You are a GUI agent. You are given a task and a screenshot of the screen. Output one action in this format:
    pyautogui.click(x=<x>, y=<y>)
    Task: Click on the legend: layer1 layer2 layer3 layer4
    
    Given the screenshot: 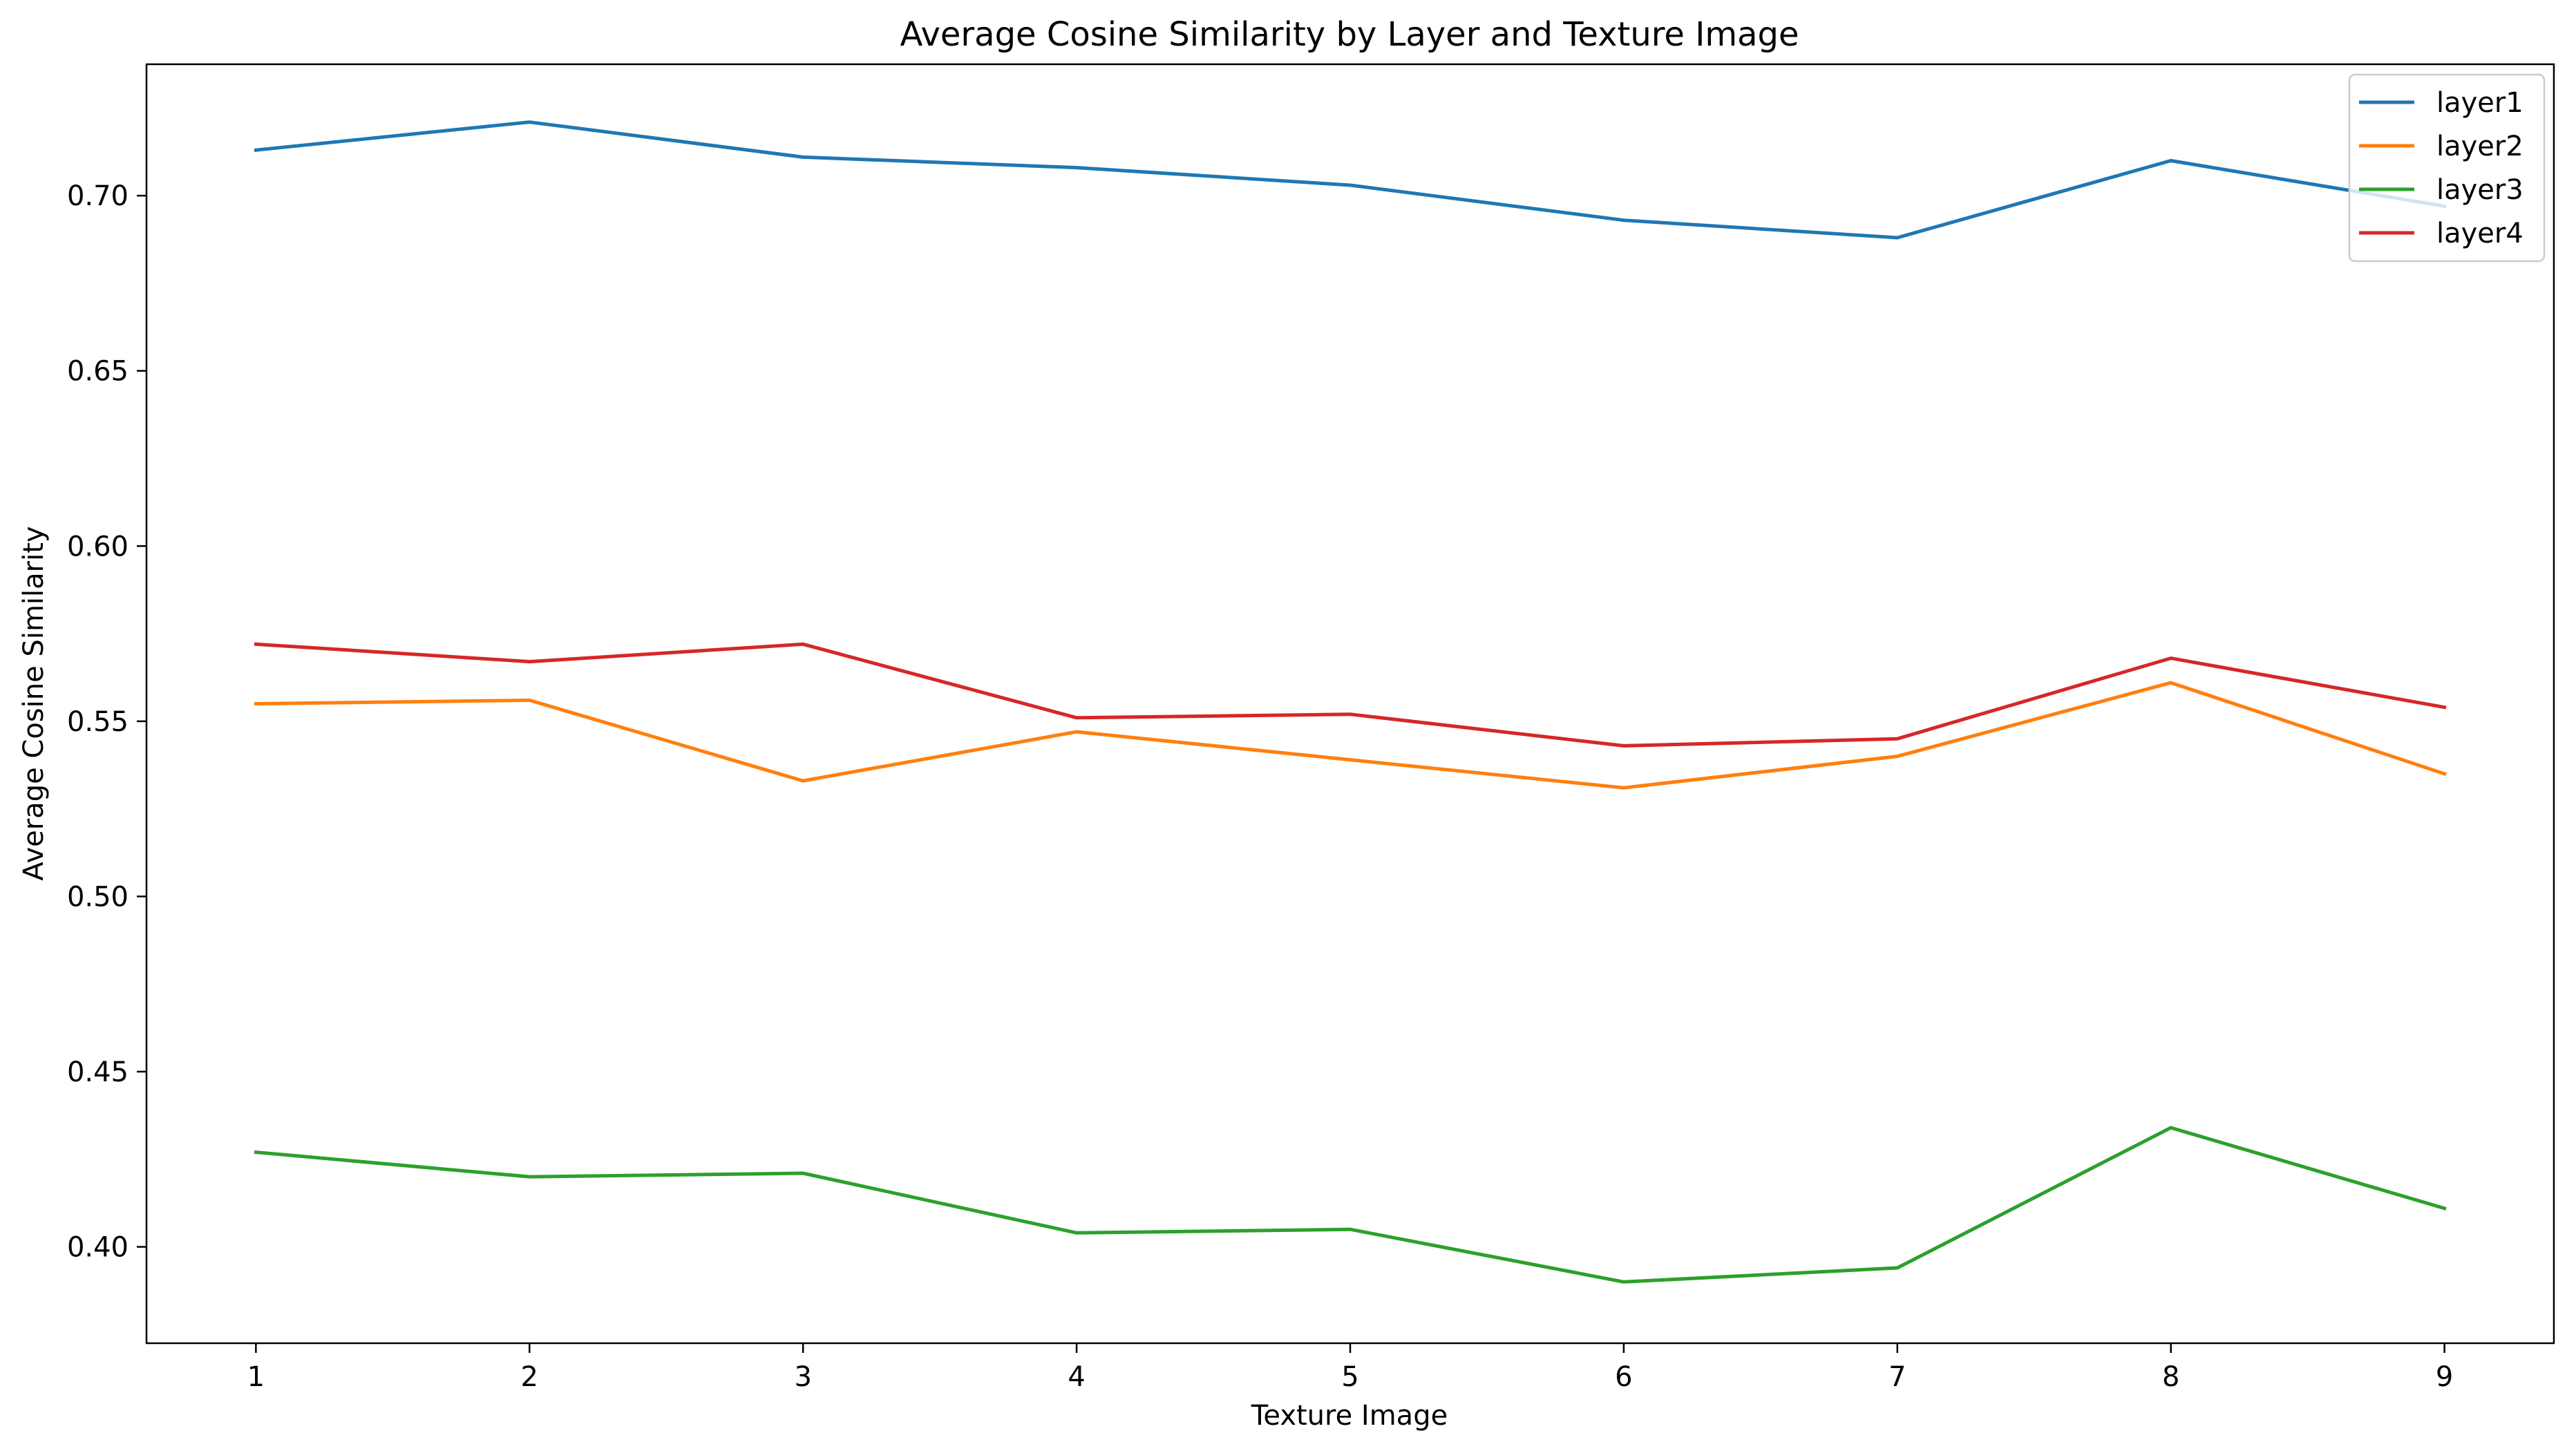 What is the action you would take?
    pyautogui.click(x=2447, y=168)
    